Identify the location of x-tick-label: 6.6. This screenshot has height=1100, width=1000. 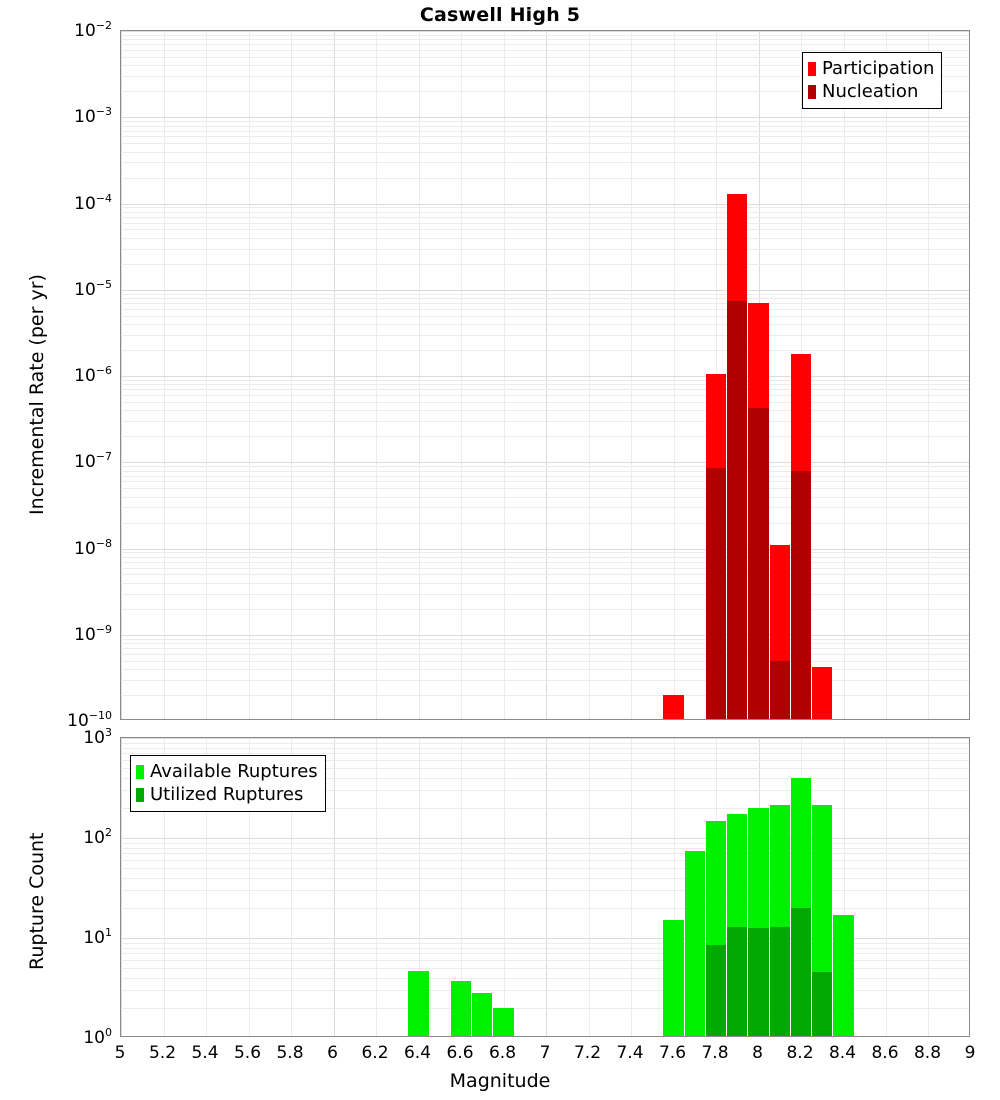
(460, 1053).